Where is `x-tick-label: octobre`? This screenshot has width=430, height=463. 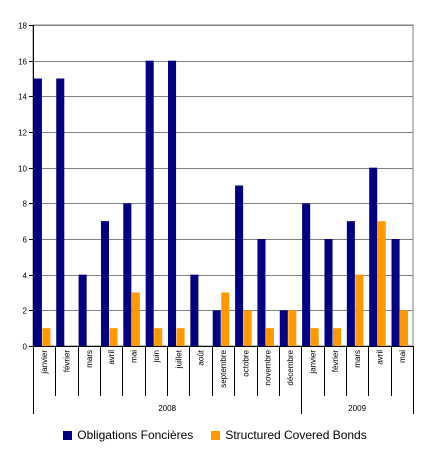 x-tick-label: octobre is located at coordinates (245, 362).